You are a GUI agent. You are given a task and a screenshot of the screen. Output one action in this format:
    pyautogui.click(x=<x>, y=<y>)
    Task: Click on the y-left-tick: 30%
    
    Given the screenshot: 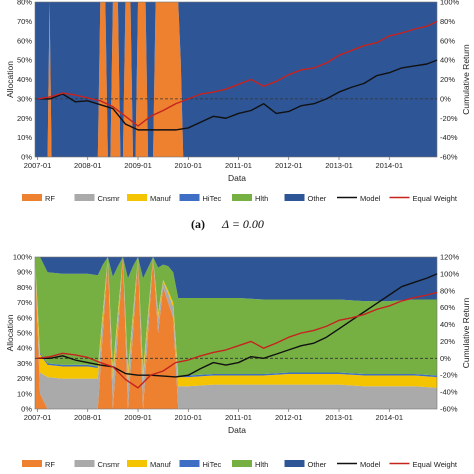 What is the action you would take?
    pyautogui.click(x=24, y=98)
    